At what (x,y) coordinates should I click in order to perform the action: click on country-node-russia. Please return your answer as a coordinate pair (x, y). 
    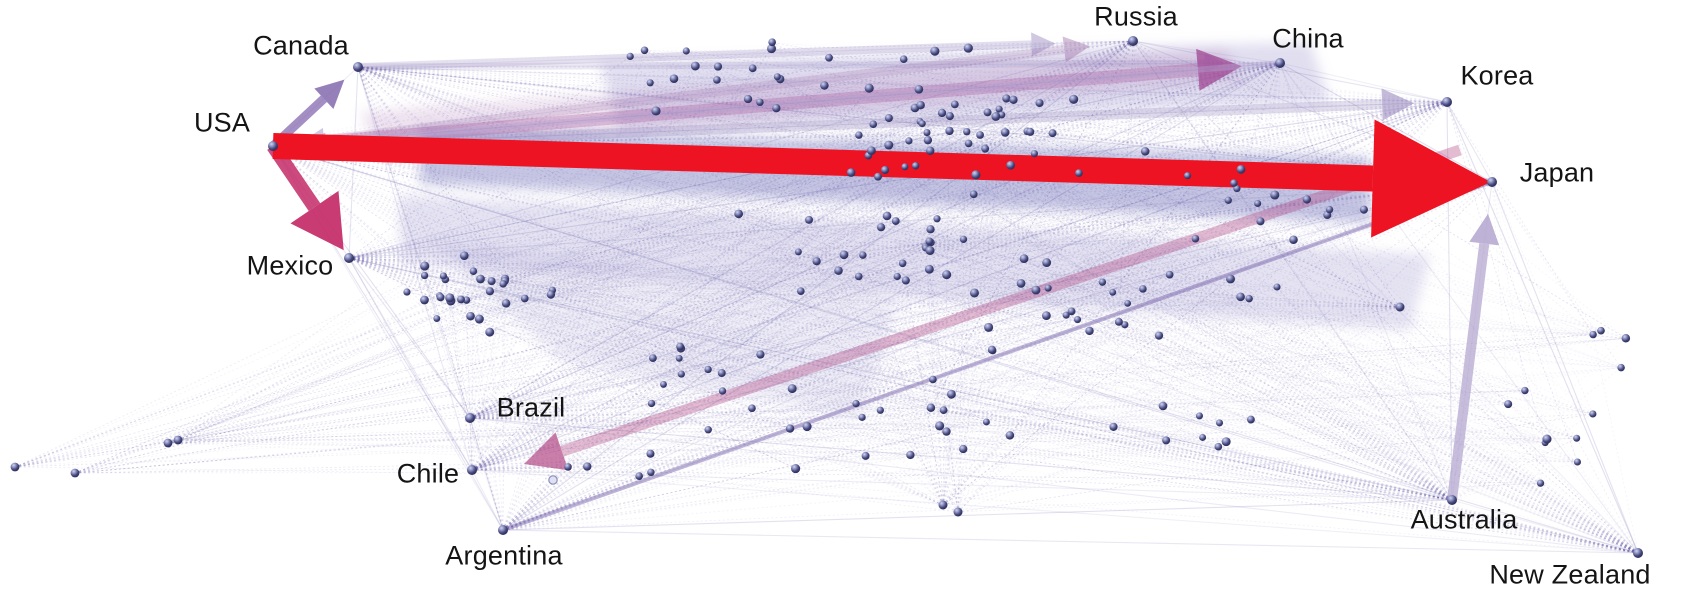
    Looking at the image, I should click on (1133, 41).